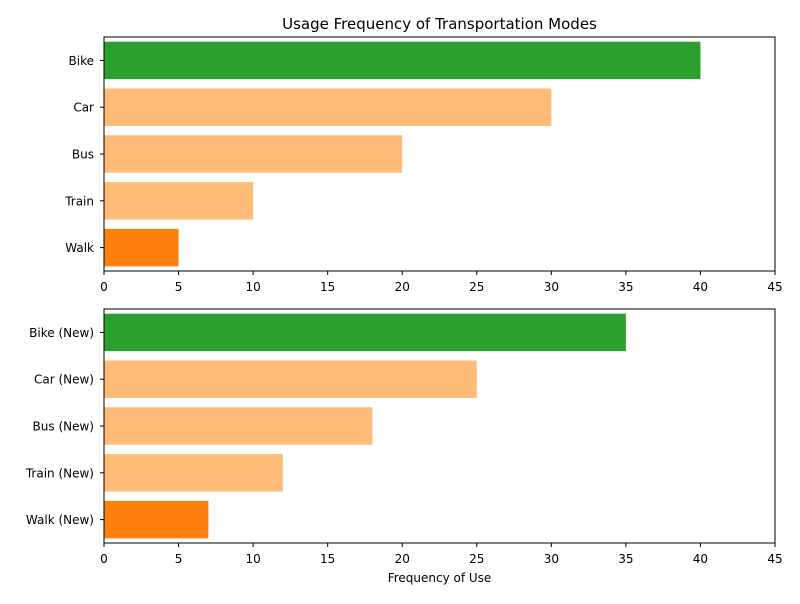 The height and width of the screenshot is (604, 800). What do you see at coordinates (61, 333) in the screenshot?
I see `y-tick-label: Bike (New)` at bounding box center [61, 333].